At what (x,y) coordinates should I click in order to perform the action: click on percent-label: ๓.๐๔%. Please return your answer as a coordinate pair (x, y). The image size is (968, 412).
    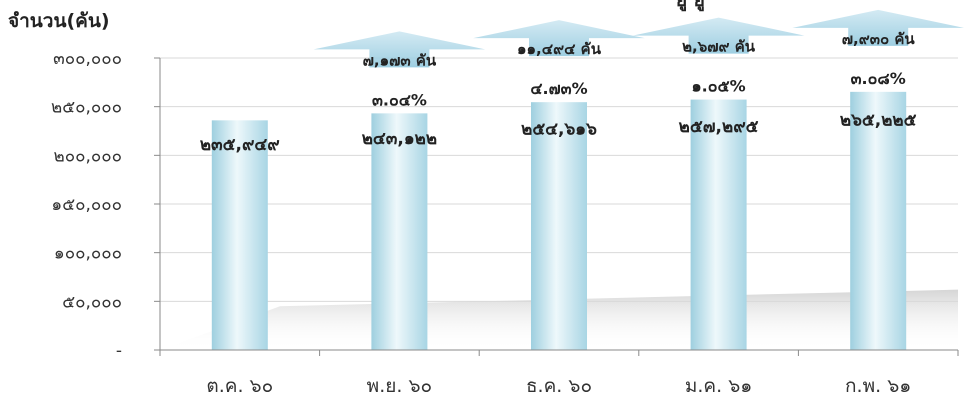
    Looking at the image, I should click on (399, 99).